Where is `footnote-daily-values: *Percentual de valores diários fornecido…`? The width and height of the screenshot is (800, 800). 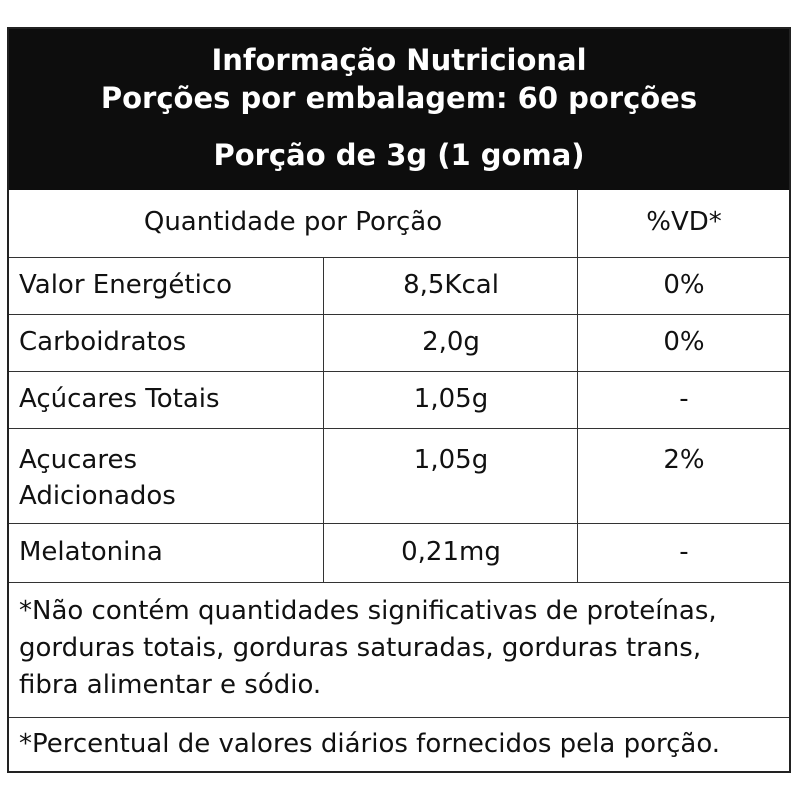 footnote-daily-values: *Percentual de valores diários fornecido… is located at coordinates (399, 744).